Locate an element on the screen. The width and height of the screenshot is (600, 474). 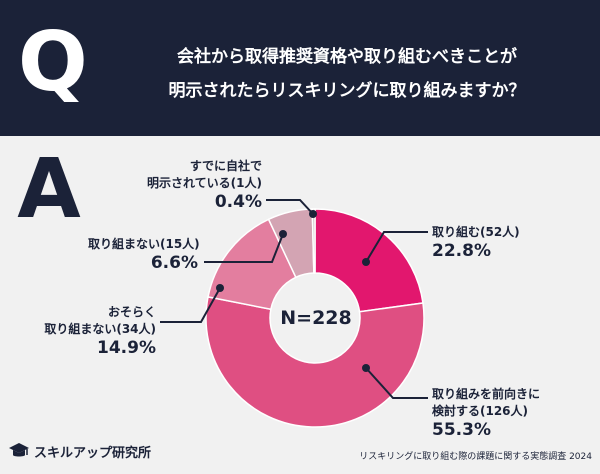
slice-1-category-line-1: 取り組みを前向きに is located at coordinates (486, 394).